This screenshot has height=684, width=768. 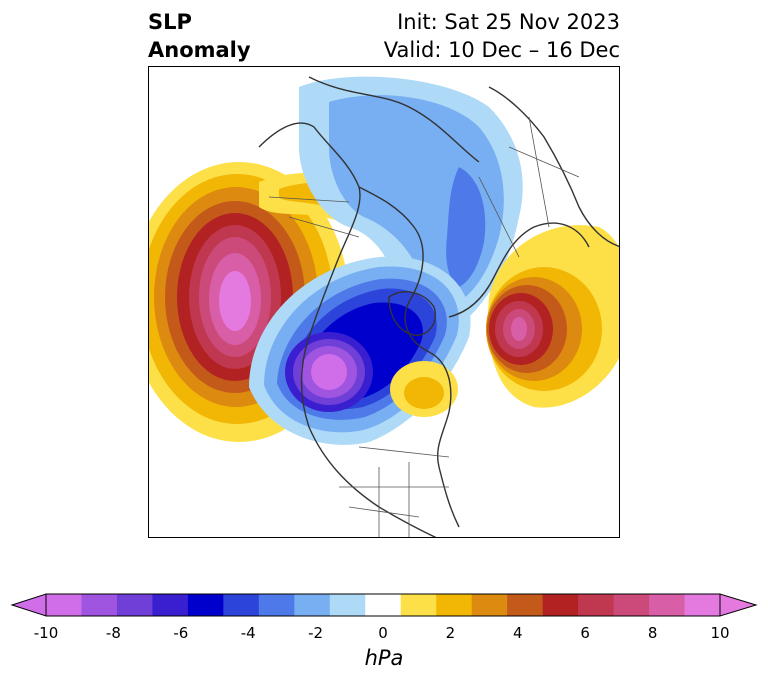 I want to click on colorbar-extend-high, so click(x=738, y=605).